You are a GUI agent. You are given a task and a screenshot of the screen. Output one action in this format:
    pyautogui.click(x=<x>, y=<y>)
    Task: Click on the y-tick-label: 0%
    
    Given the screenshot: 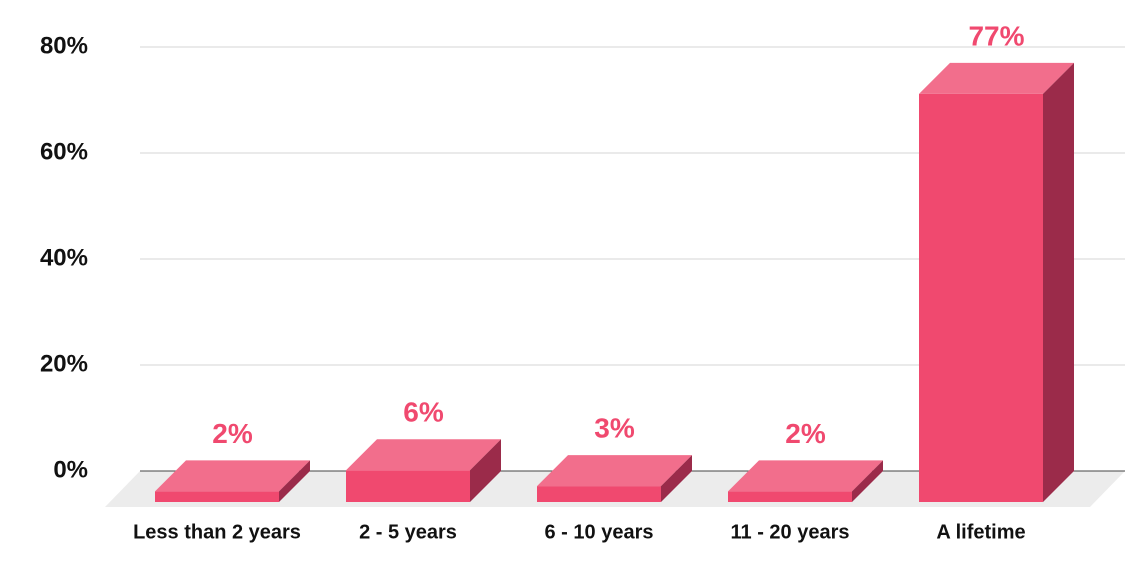 What is the action you would take?
    pyautogui.click(x=70, y=469)
    